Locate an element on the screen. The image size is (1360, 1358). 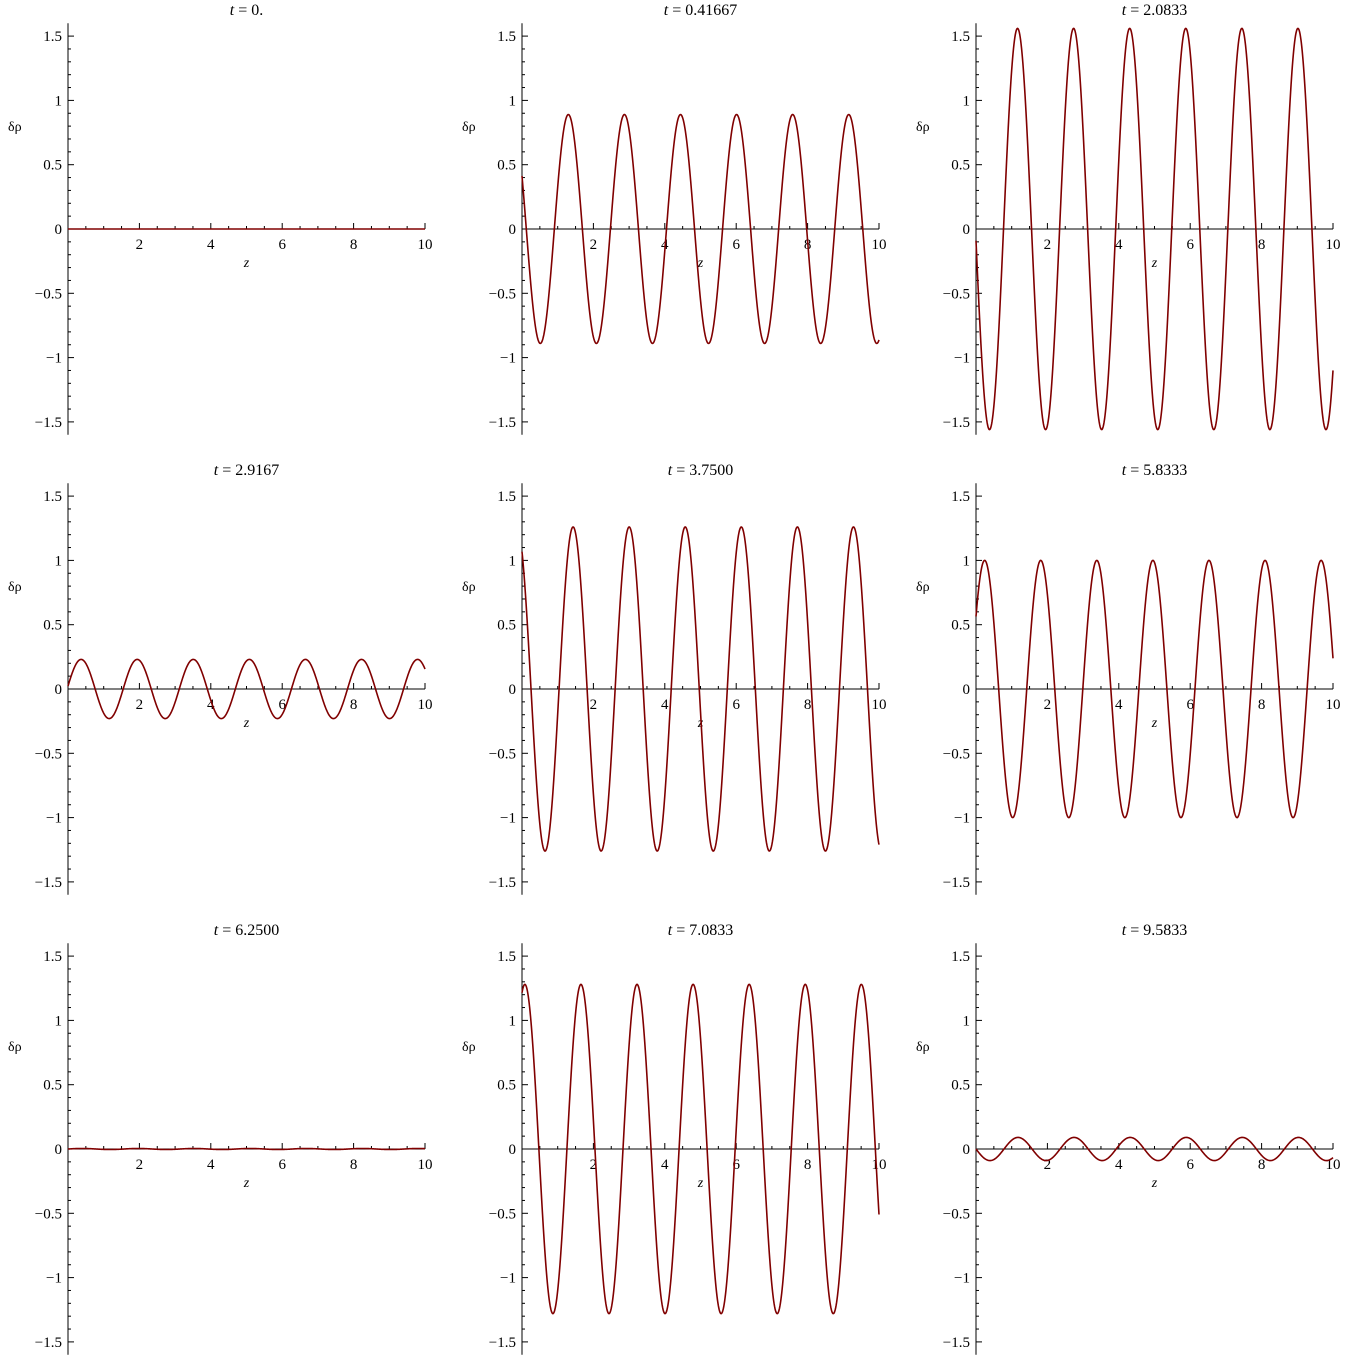
chart-title: t = 0.41667 is located at coordinates (700, 10).